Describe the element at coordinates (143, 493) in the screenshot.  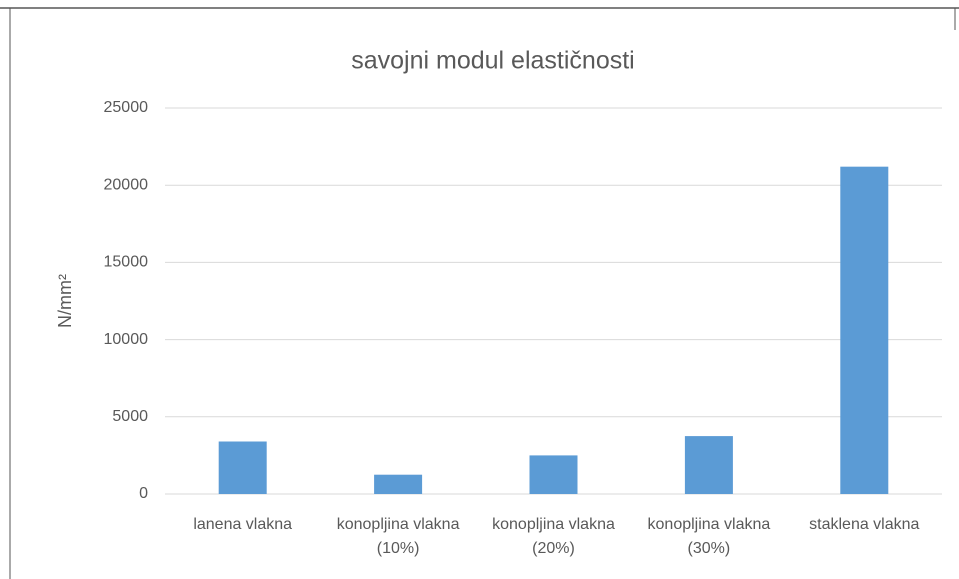
I see `y-tick-label: 0` at that location.